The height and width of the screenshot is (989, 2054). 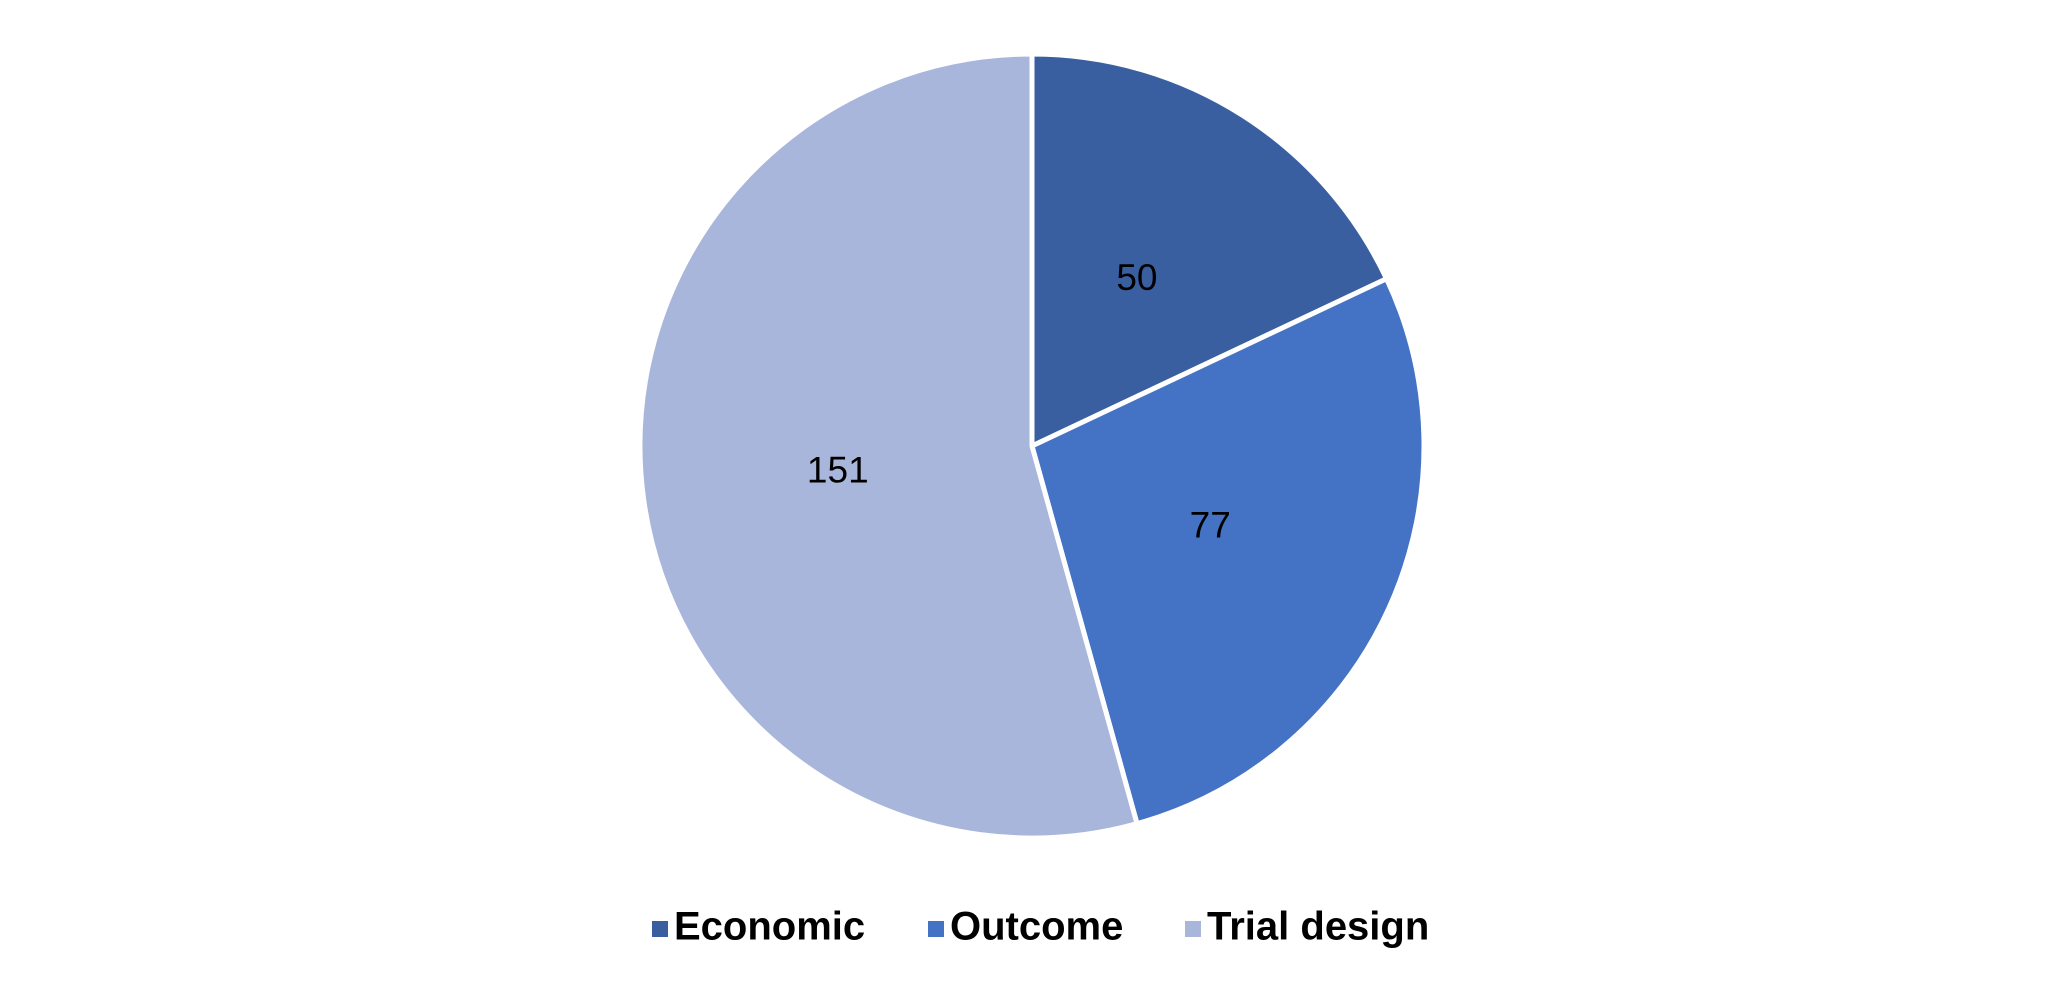 I want to click on legend-label: Trial design, so click(x=1318, y=927).